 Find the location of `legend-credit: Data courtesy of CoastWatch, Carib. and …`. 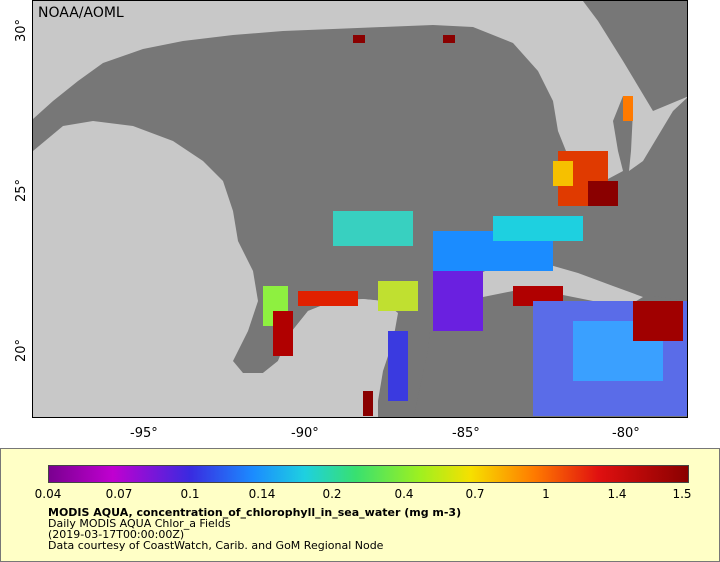

legend-credit: Data courtesy of CoastWatch, Carib. and … is located at coordinates (216, 545).